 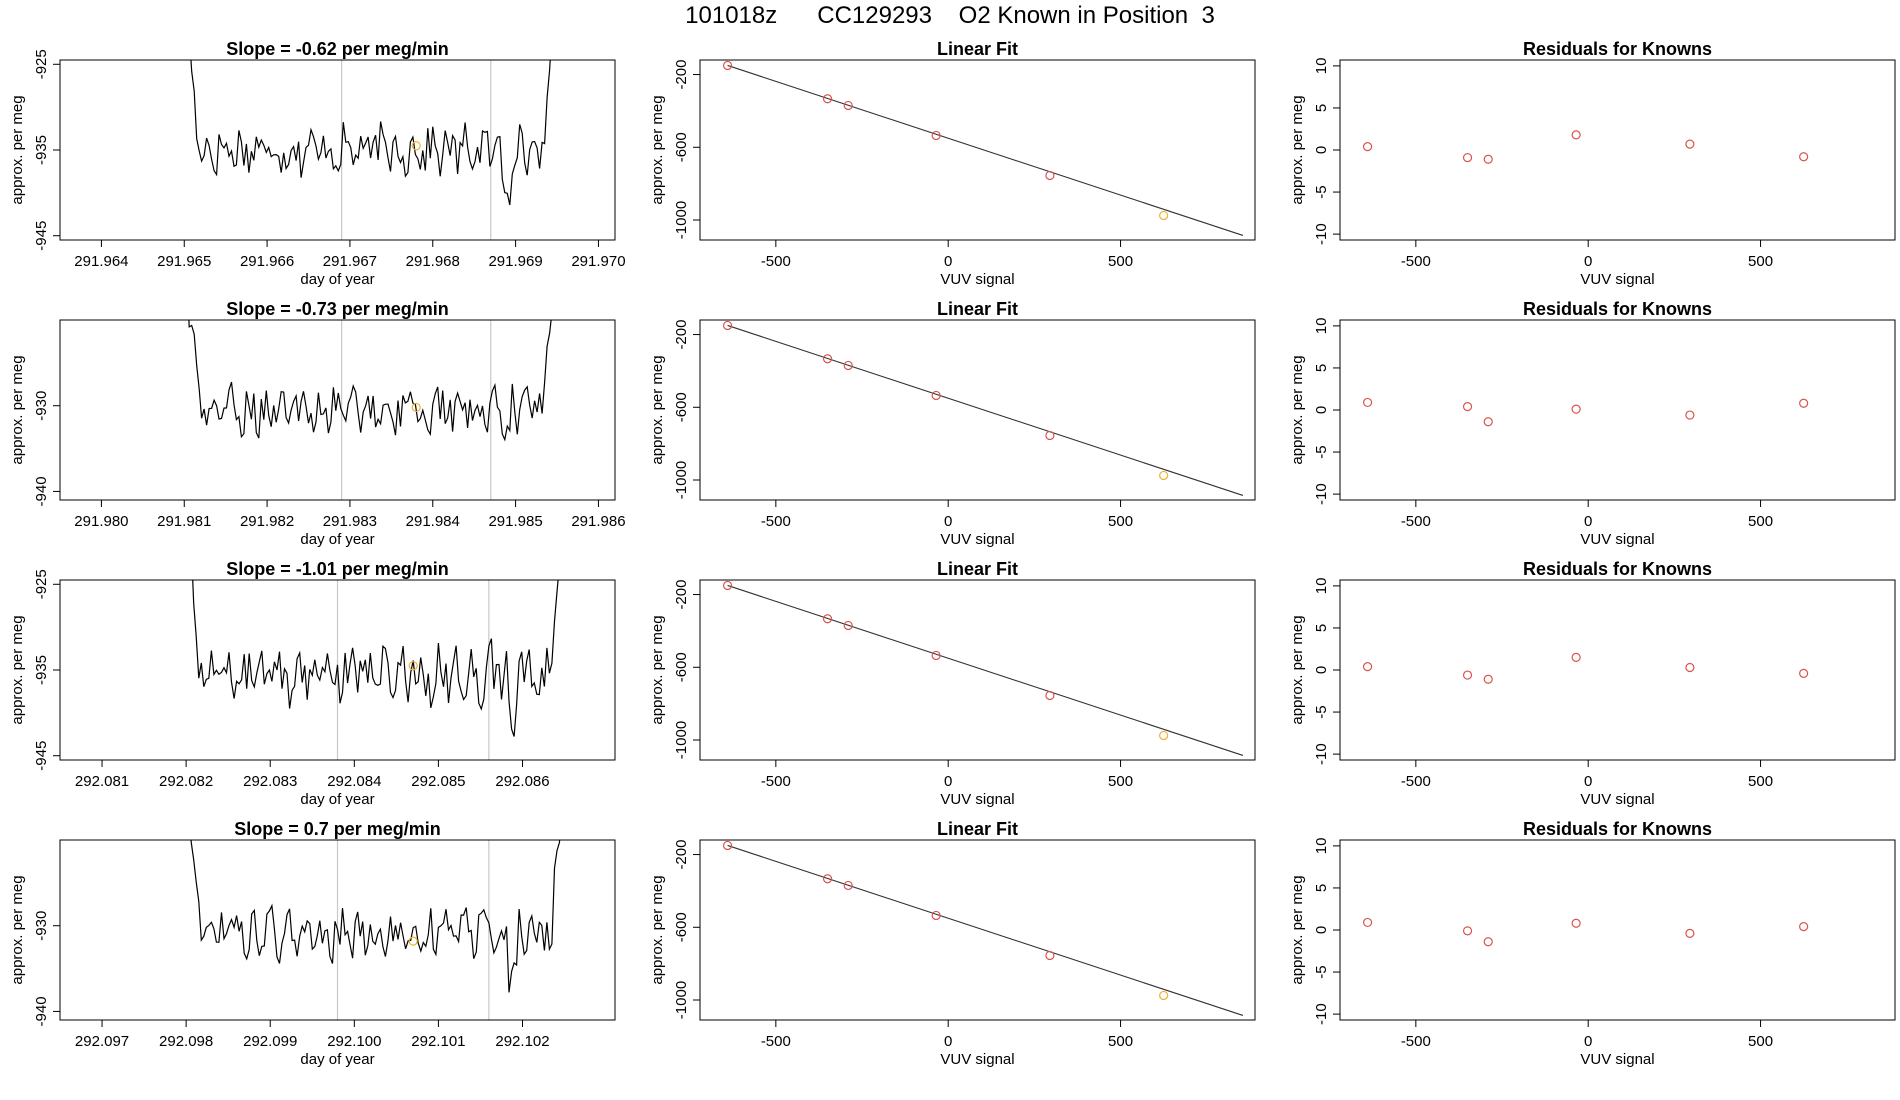 I want to click on x-tick-label: 292.101, so click(x=438, y=1041).